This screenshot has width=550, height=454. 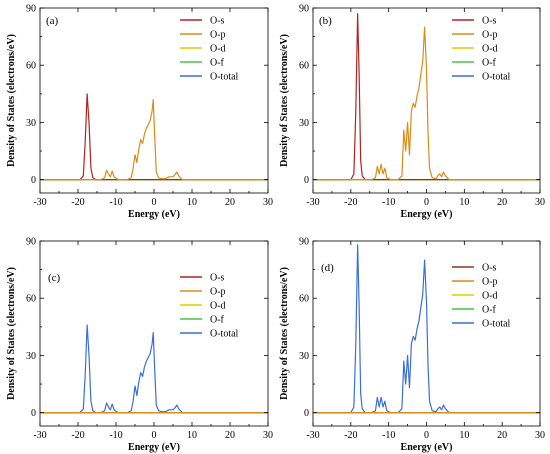 What do you see at coordinates (54, 278) in the screenshot?
I see `panel-label: (c)` at bounding box center [54, 278].